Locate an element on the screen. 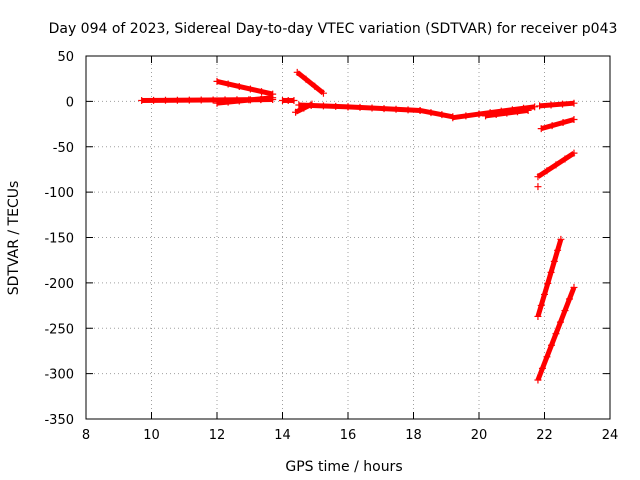 This screenshot has width=640, height=480. y-tick-label: -200 is located at coordinates (59, 284).